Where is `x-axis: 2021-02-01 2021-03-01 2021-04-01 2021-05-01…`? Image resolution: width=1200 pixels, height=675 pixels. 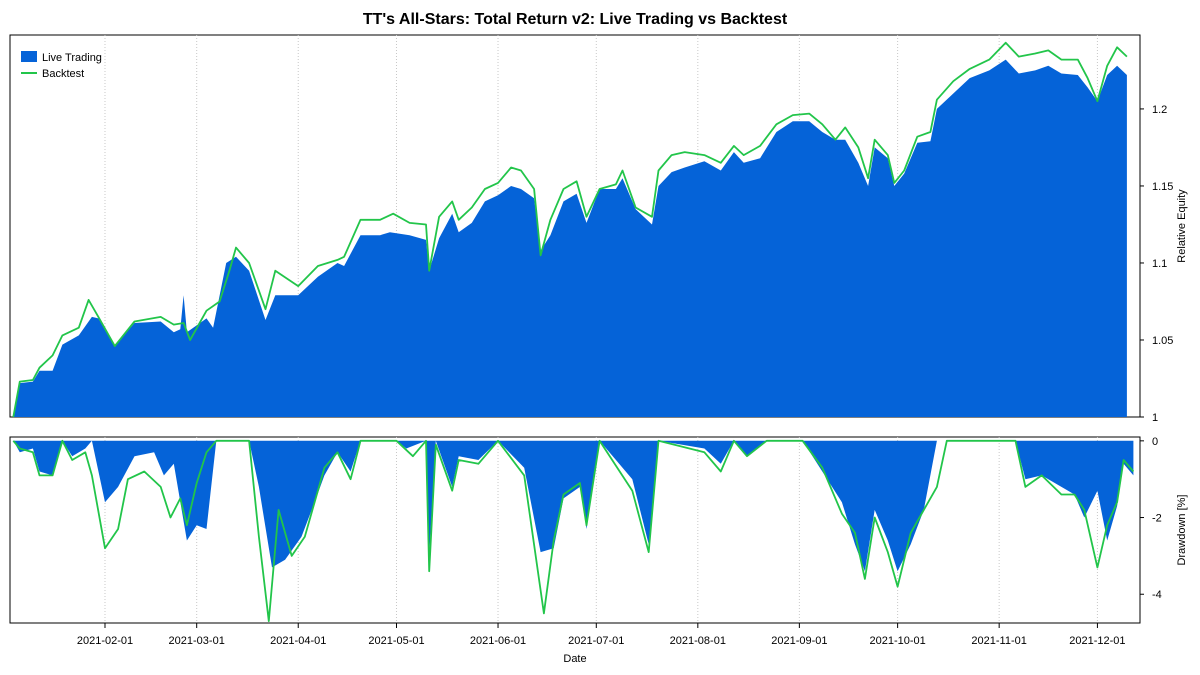 x-axis: 2021-02-01 2021-03-01 2021-04-01 2021-05-01… is located at coordinates (601, 635).